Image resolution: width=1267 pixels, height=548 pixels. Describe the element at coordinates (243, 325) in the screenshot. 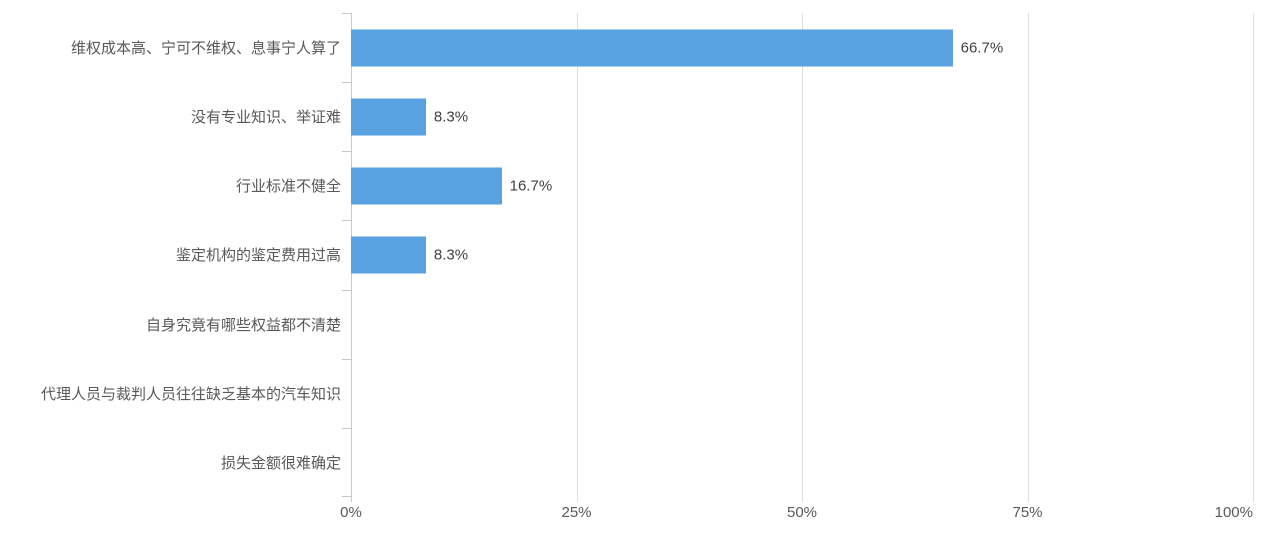

I see `category-label: 自身究竟有哪些权益都不清楚` at that location.